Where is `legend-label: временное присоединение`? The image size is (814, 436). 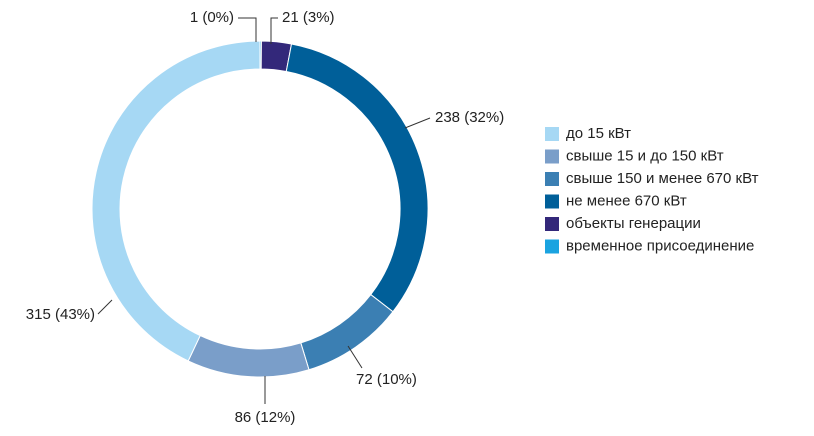 legend-label: временное присоединение is located at coordinates (660, 245).